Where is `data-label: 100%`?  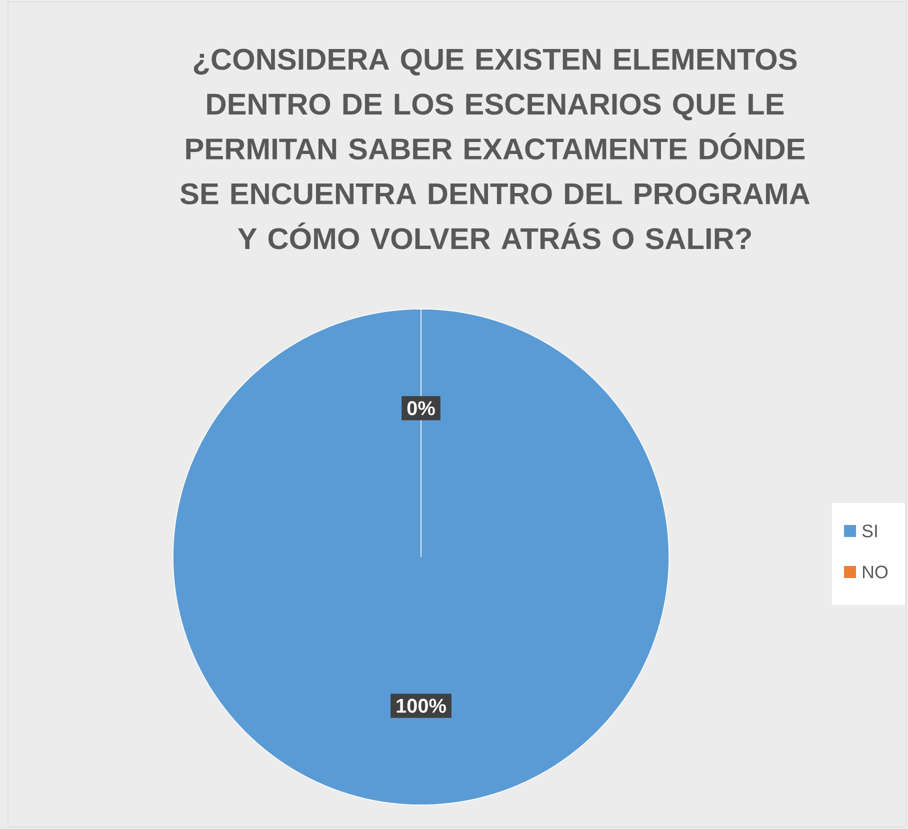
data-label: 100% is located at coordinates (421, 705).